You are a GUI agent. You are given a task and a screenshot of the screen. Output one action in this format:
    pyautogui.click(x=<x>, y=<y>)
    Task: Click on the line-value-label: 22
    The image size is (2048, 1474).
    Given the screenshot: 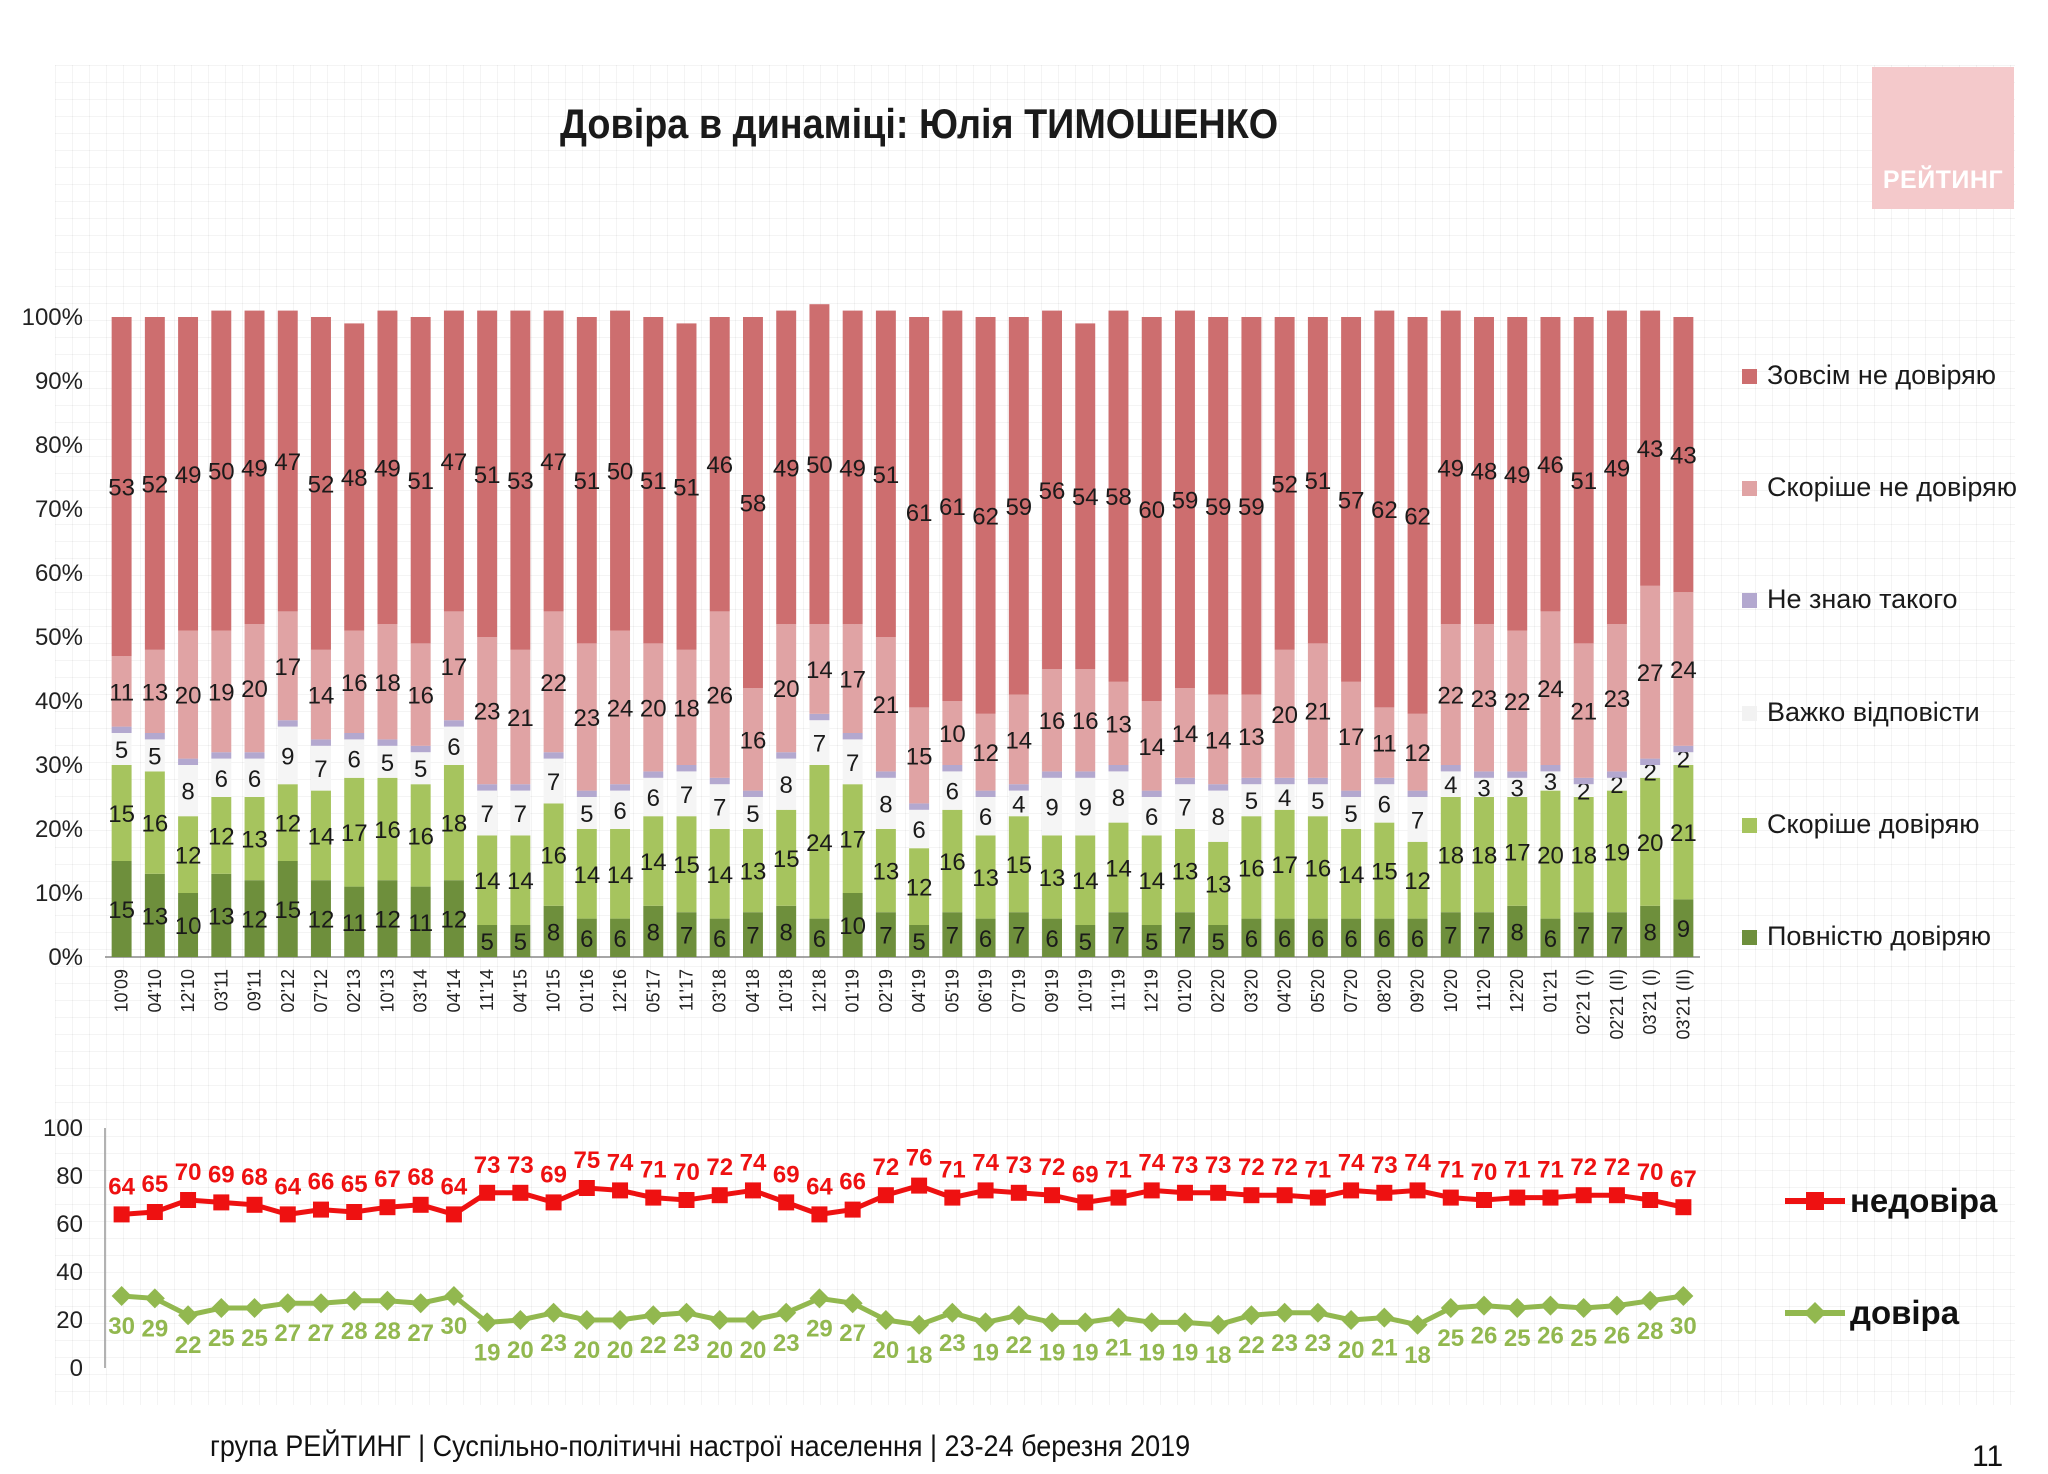 What is the action you would take?
    pyautogui.click(x=653, y=1345)
    